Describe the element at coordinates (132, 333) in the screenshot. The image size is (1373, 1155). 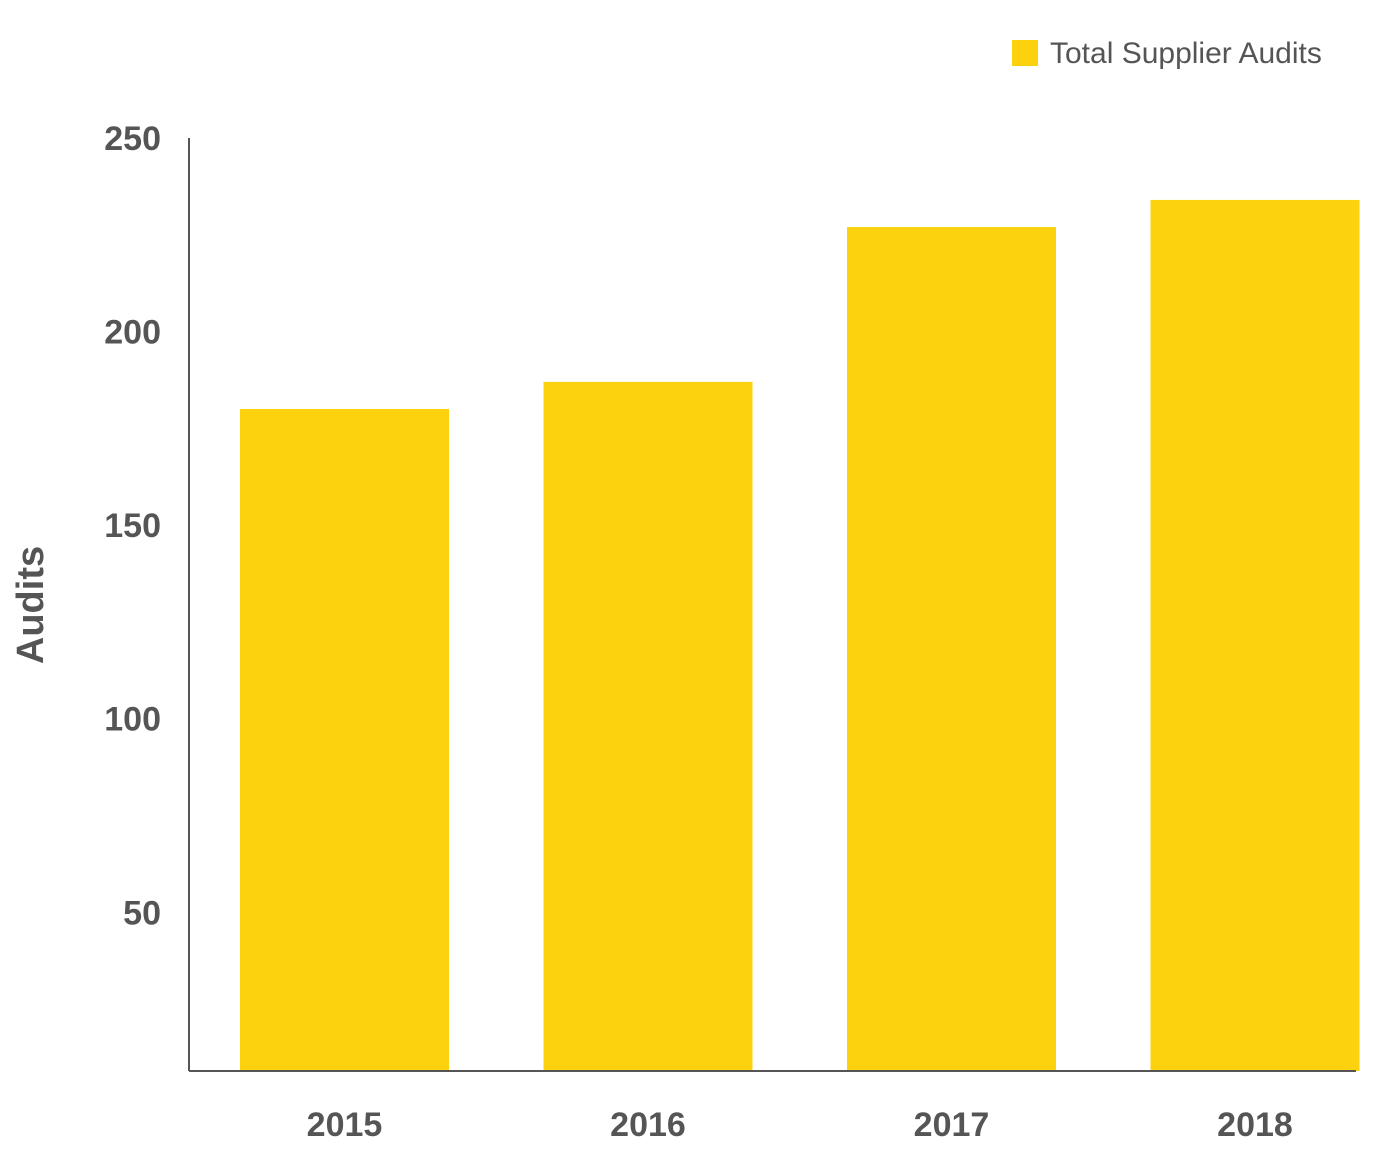
I see `y-tick-label: 200` at that location.